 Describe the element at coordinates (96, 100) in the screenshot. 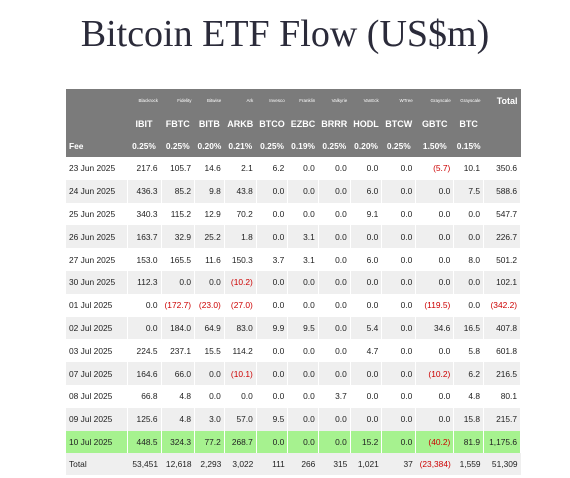

I see `corner-cell` at that location.